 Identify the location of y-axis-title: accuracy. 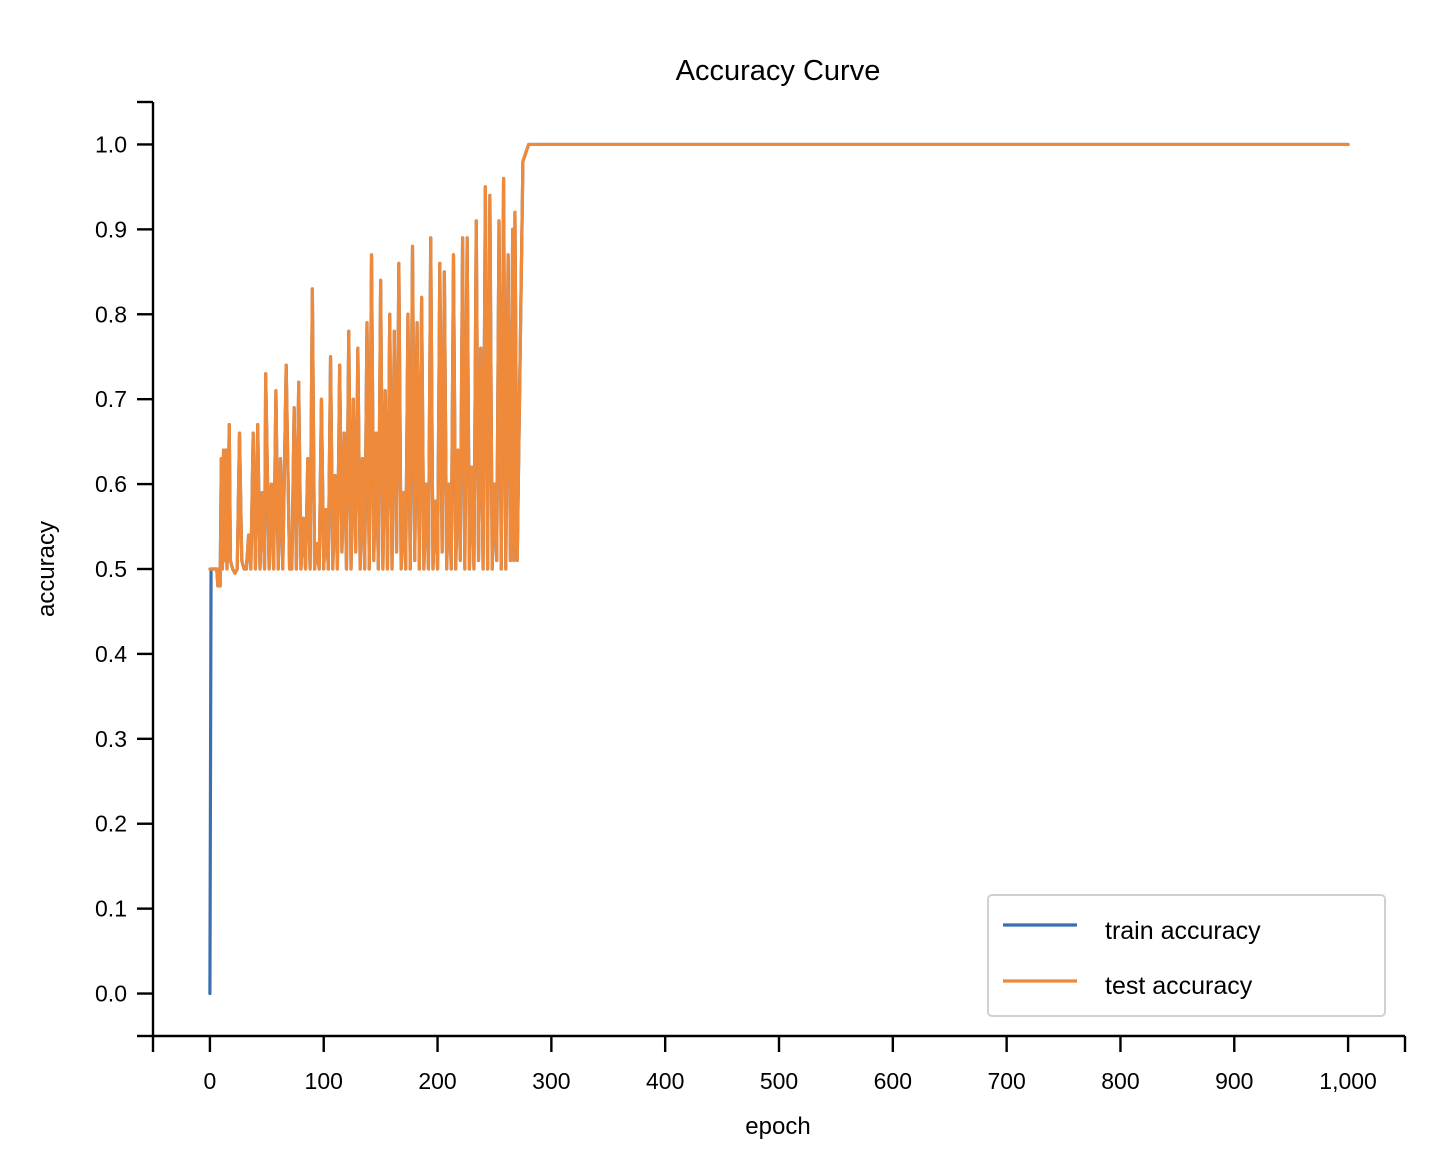
(46, 569).